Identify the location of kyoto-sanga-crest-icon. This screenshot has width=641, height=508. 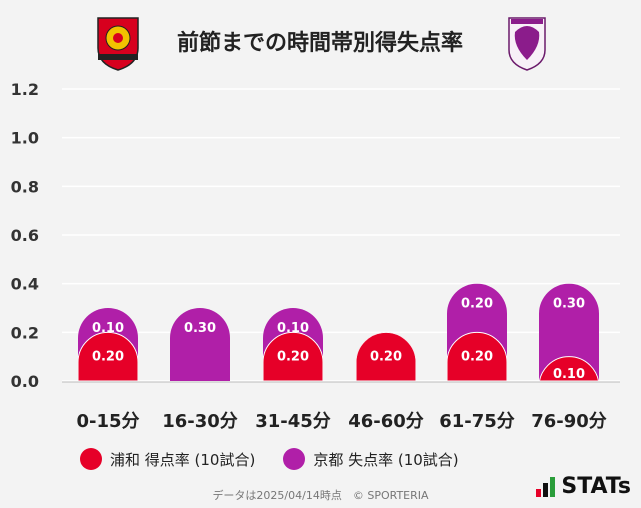
(527, 44).